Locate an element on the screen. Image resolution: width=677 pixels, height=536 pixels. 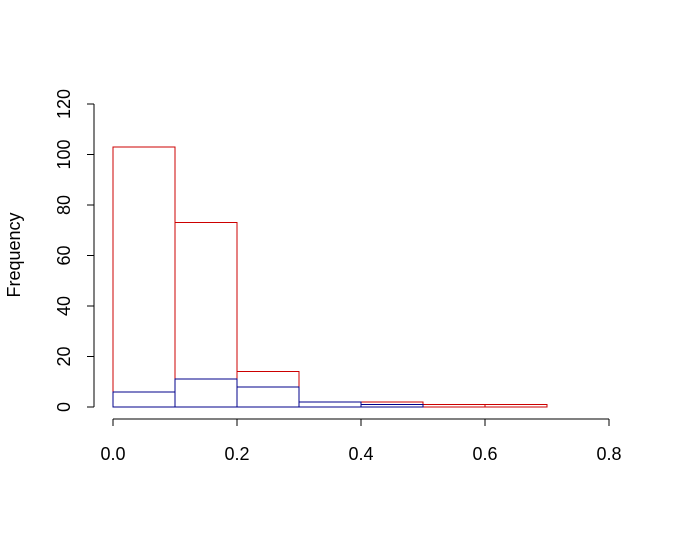
y-axis: 0 20 40 60 80 100 120 is located at coordinates (74, 250).